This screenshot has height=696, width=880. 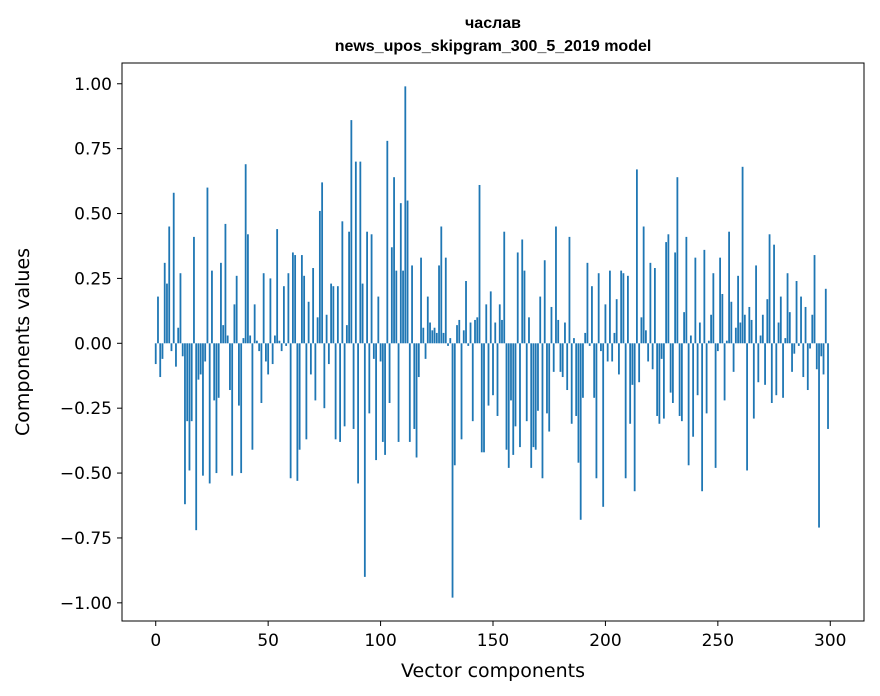 I want to click on y-tick-label: −0.50, so click(x=86, y=474).